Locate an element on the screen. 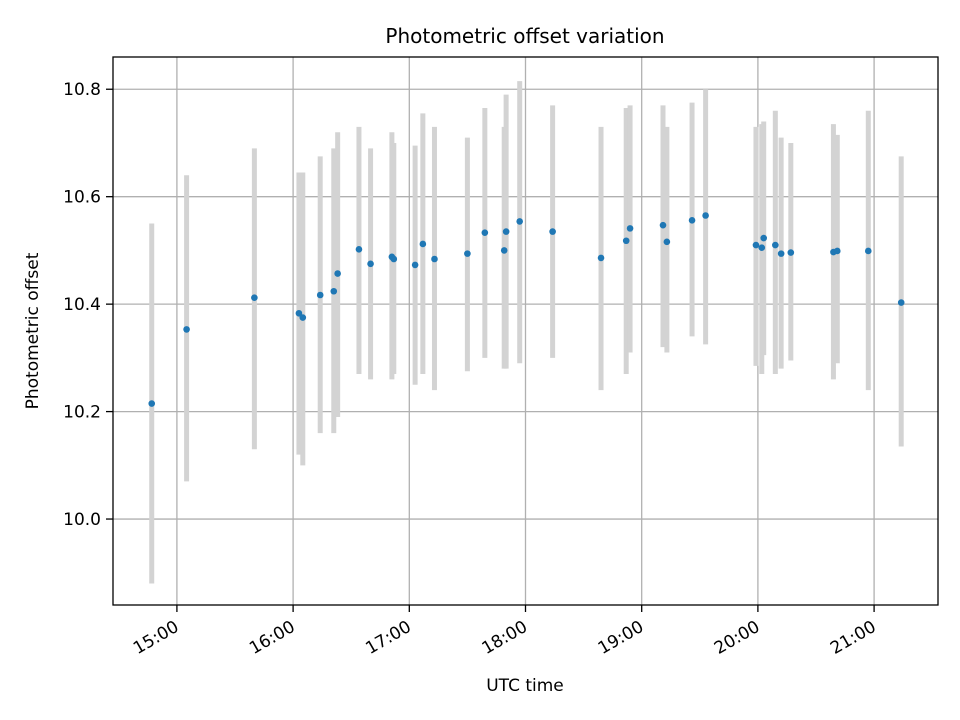 Image resolution: width=960 pixels, height=720 pixels. x-axis-title: UTC time is located at coordinates (525, 686).